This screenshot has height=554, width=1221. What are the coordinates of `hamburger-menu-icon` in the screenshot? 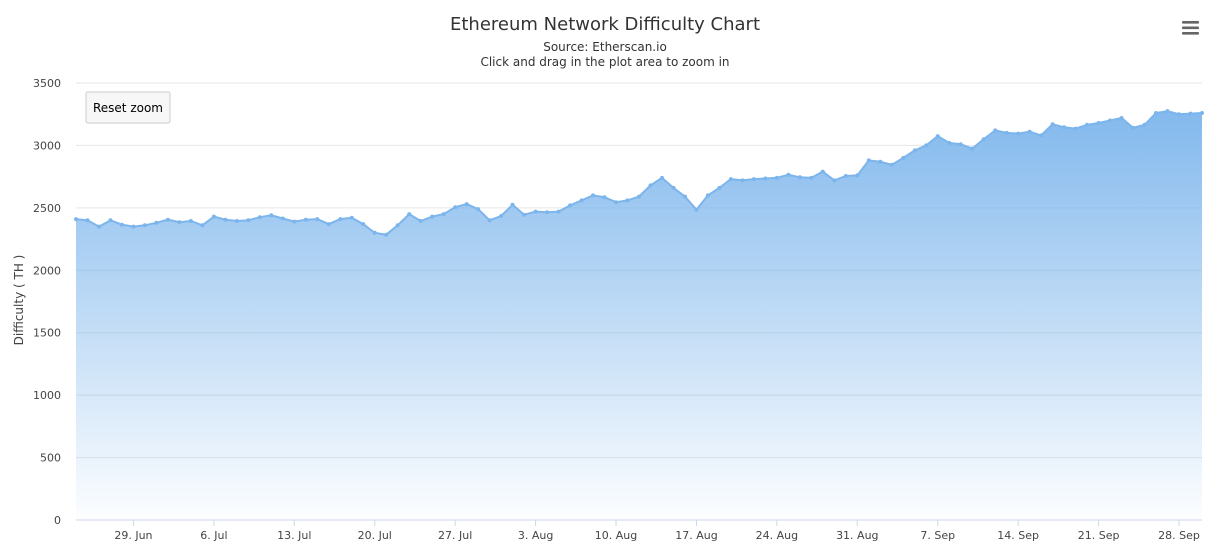 It's located at (1190, 28).